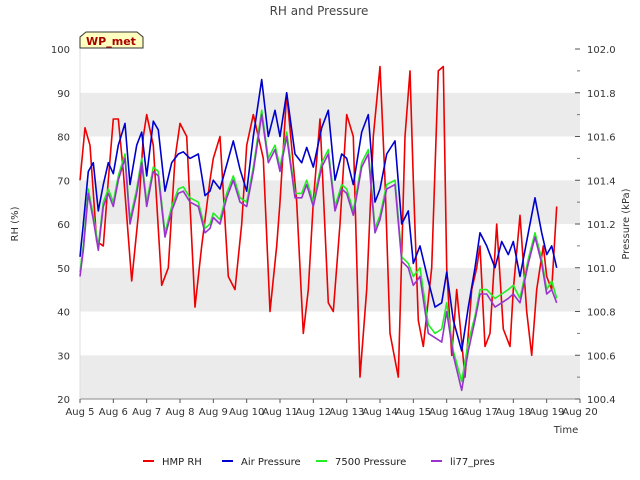 Image resolution: width=640 pixels, height=480 pixels. What do you see at coordinates (146, 412) in the screenshot?
I see `x-tick-label: Aug 7` at bounding box center [146, 412].